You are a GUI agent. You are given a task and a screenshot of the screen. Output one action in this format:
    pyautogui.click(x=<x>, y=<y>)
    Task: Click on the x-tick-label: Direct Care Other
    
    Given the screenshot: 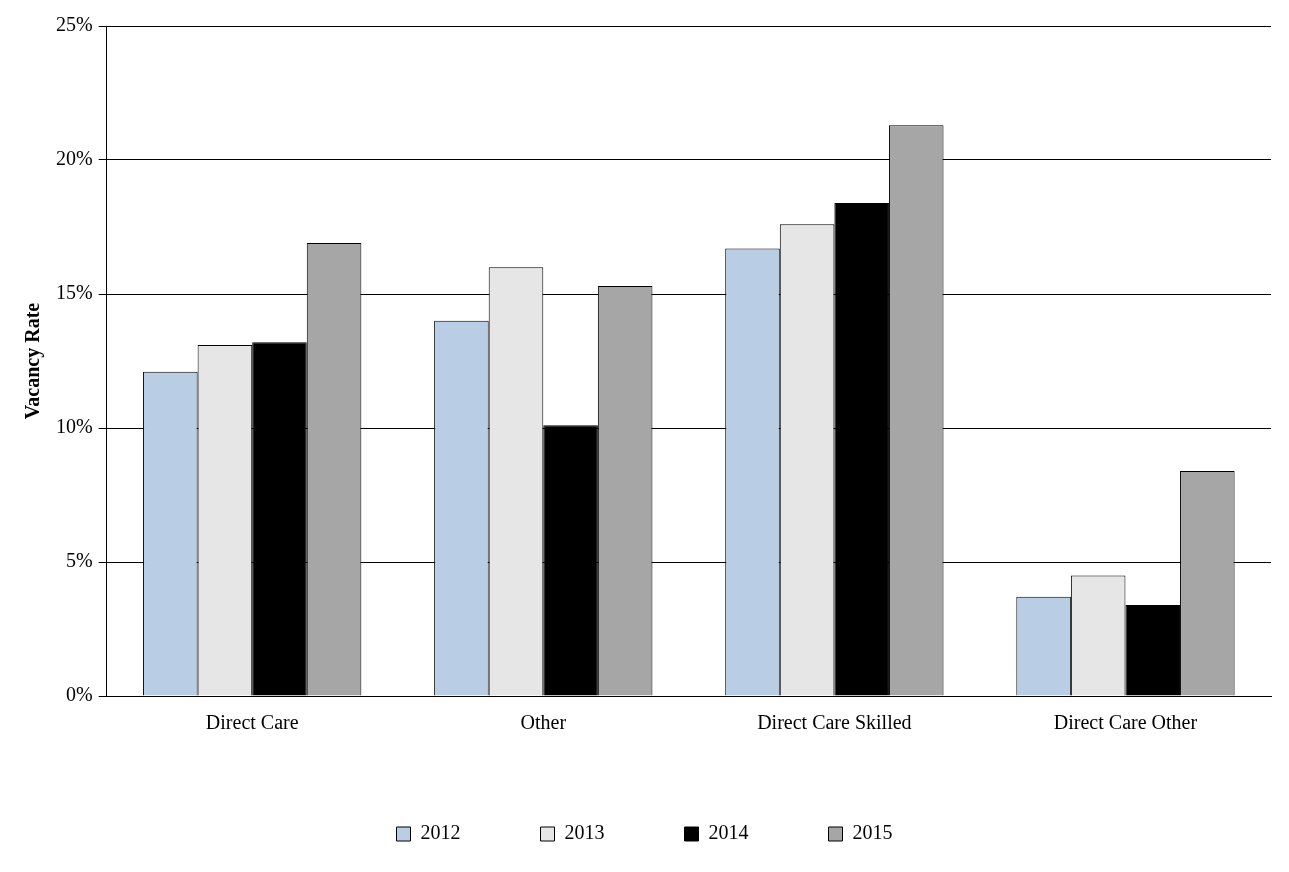 What is the action you would take?
    pyautogui.click(x=1125, y=722)
    